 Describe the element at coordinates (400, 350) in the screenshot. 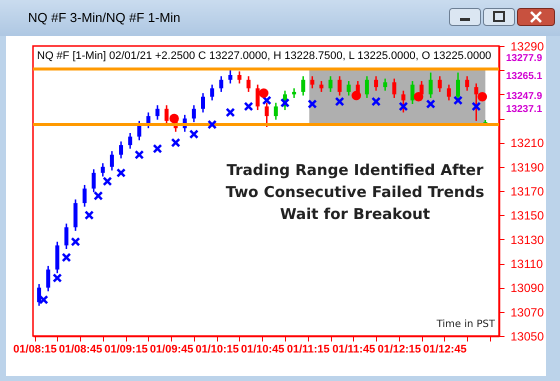

I see `x-tick-label: 01/12:15` at that location.